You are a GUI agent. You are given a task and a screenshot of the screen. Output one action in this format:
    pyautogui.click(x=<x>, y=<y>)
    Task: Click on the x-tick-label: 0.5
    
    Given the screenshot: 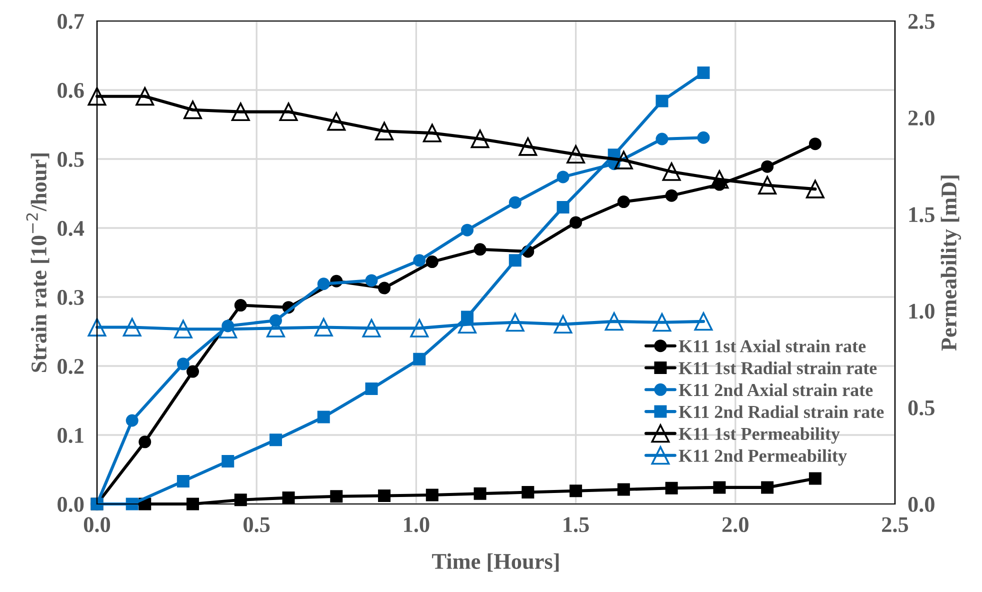 What is the action you would take?
    pyautogui.click(x=257, y=524)
    